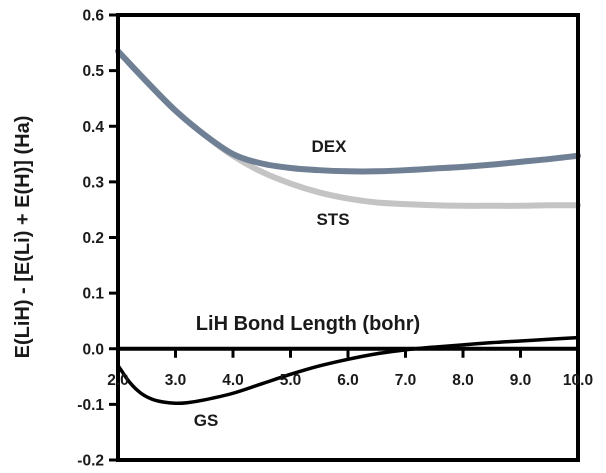  What do you see at coordinates (233, 380) in the screenshot?
I see `x-tick-label: 4.0` at bounding box center [233, 380].